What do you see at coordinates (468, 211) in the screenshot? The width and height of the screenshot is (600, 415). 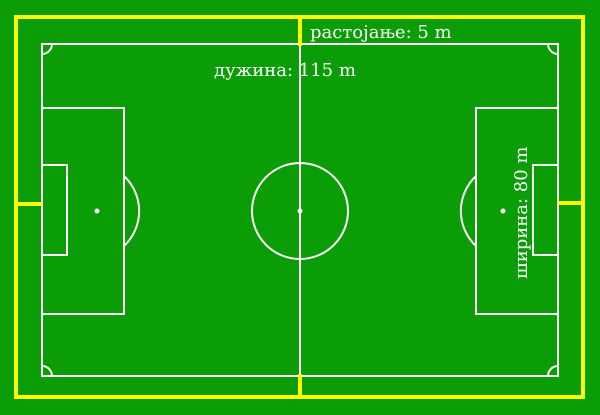 I see `right-penalty-arc` at bounding box center [468, 211].